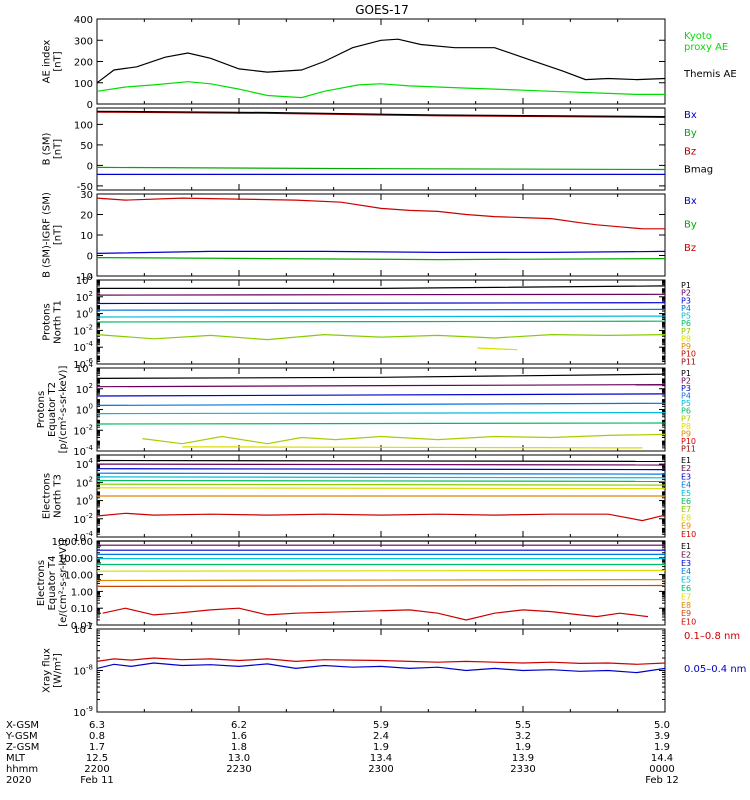 Image resolution: width=750 pixels, height=800 pixels. Describe the element at coordinates (47, 148) in the screenshot. I see `y-axis-label: B (SM)` at that location.